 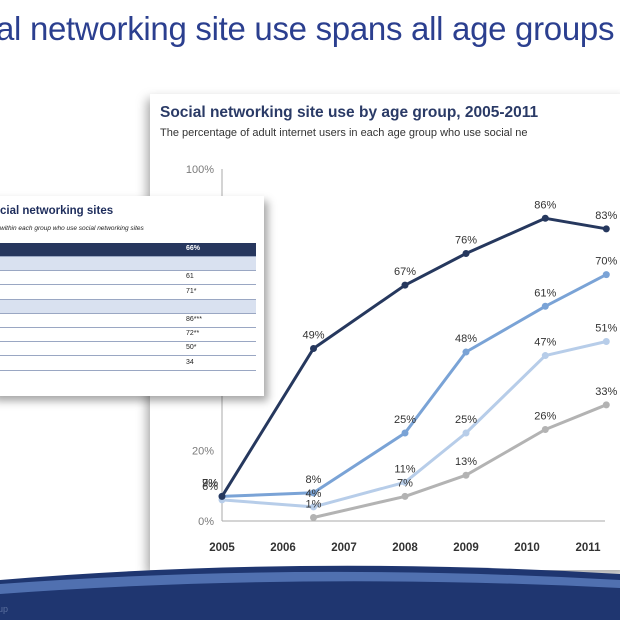 What do you see at coordinates (466, 339) in the screenshot?
I see `data-label: 48%` at bounding box center [466, 339].